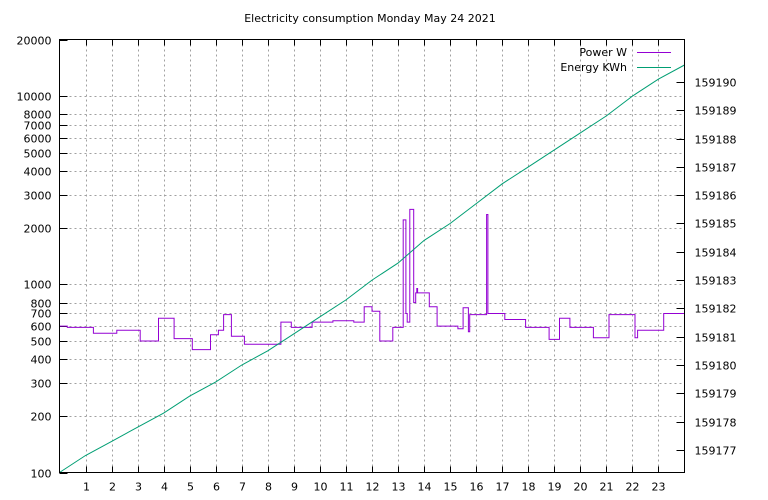 Image resolution: width=768 pixels, height=500 pixels. What do you see at coordinates (38, 115) in the screenshot?
I see `y-tick-label-left: 8000` at bounding box center [38, 115].